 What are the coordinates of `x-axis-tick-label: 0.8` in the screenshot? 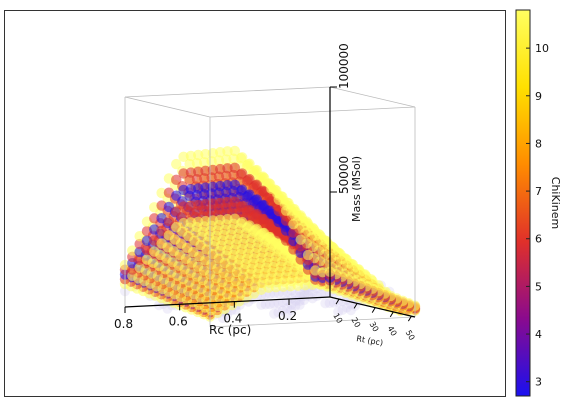 It's located at (123, 324).